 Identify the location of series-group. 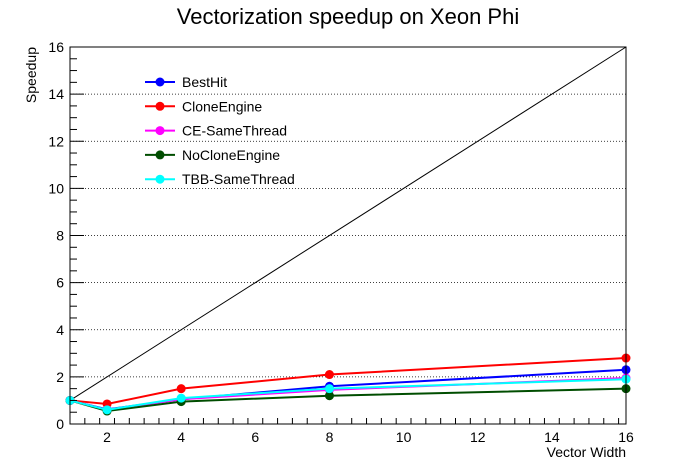
(348, 384).